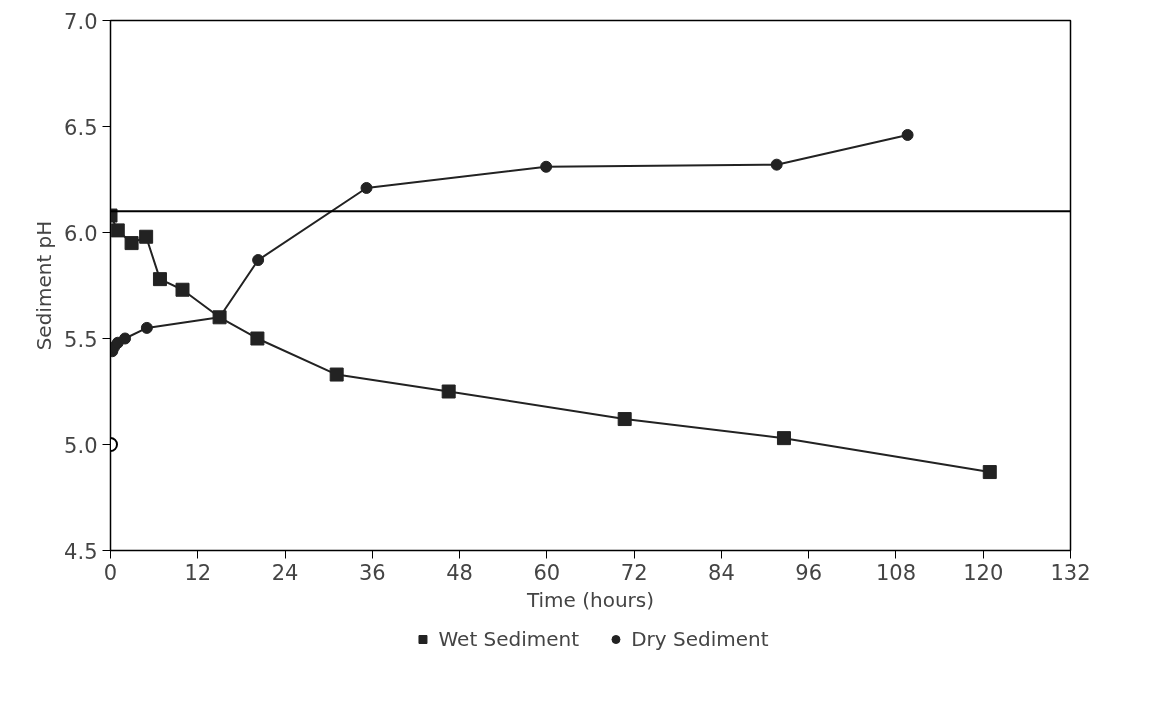 Image resolution: width=1157 pixels, height=719 pixels. Describe the element at coordinates (81, 339) in the screenshot. I see `y-tick-label: 5.5` at that location.